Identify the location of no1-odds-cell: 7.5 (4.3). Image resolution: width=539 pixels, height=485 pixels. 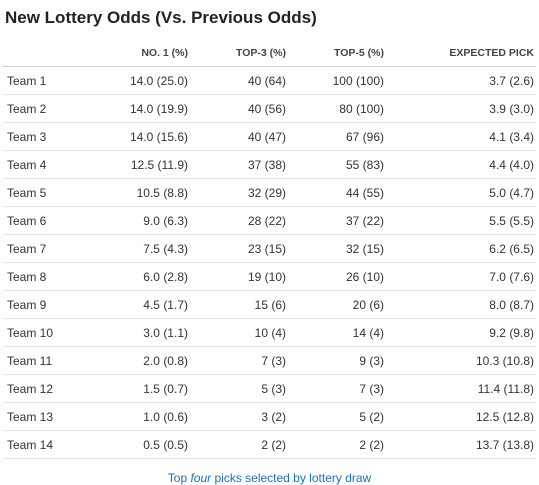
(140, 248).